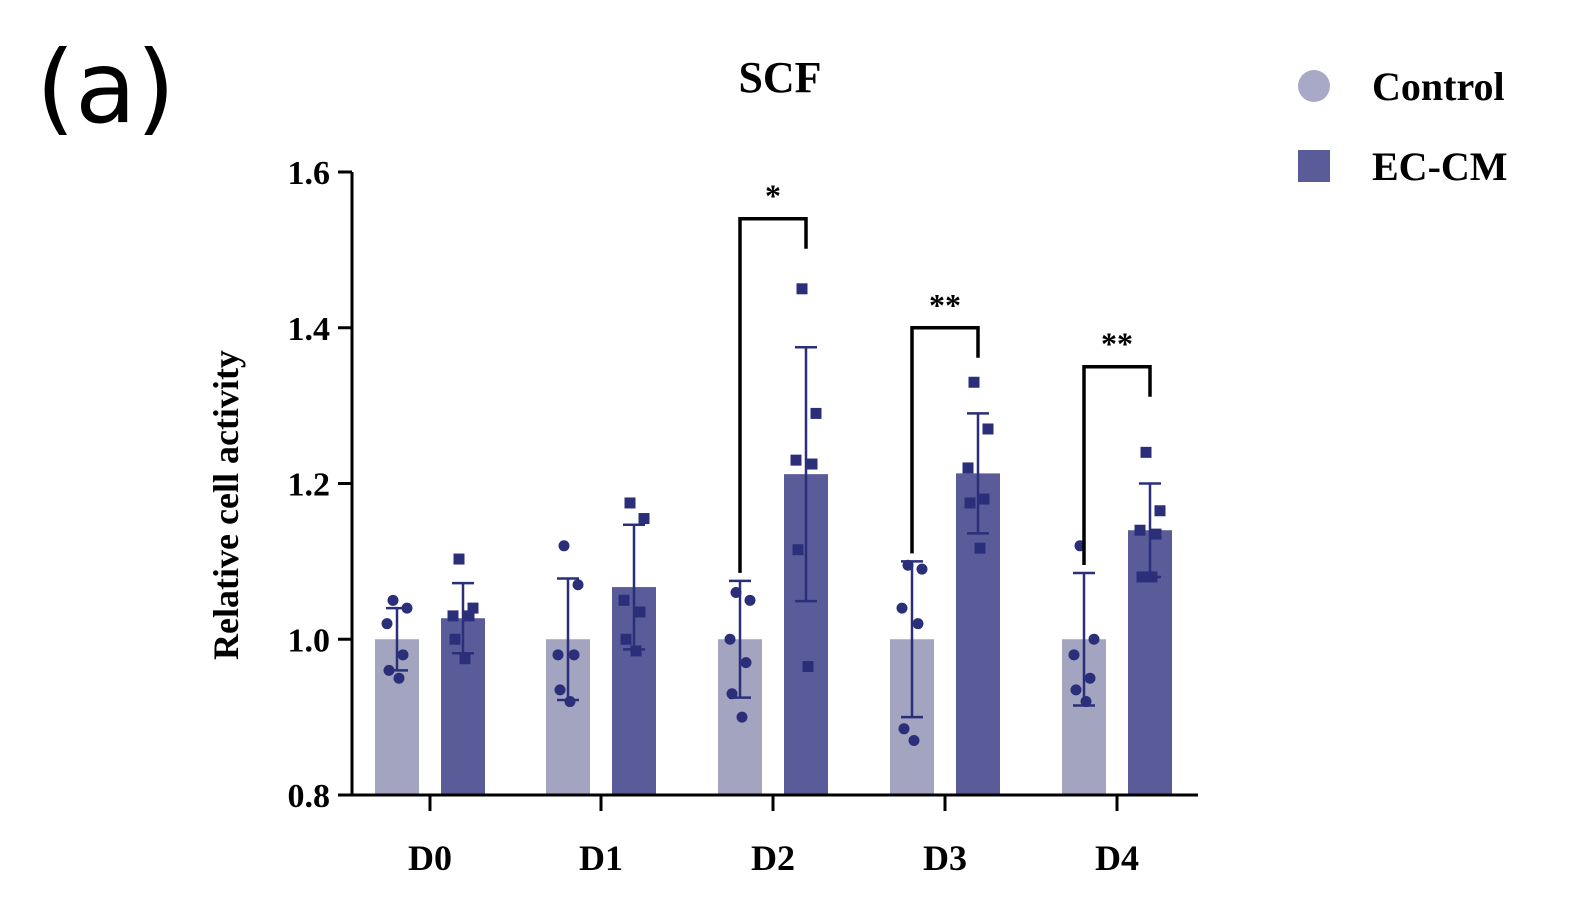  I want to click on significance-label-d2: *, so click(773, 196).